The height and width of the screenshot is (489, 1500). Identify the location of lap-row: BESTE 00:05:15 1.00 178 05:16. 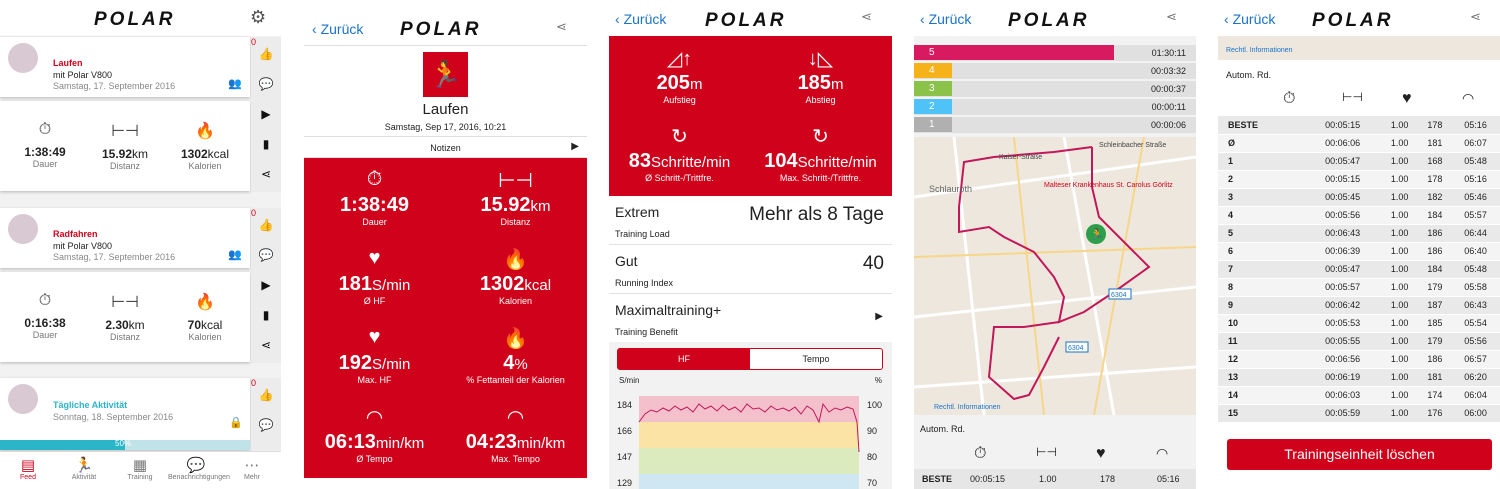
(1359, 125).